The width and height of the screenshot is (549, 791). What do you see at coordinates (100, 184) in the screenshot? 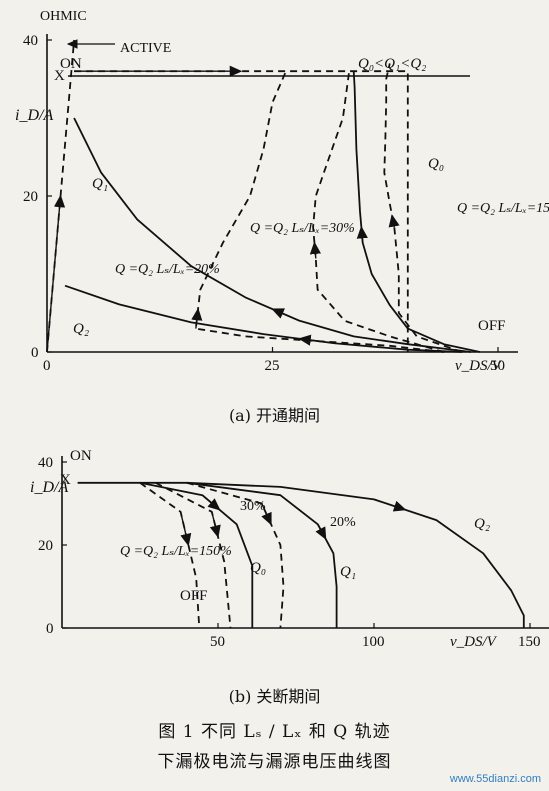
I see `q1-label: Q₁` at bounding box center [100, 184].